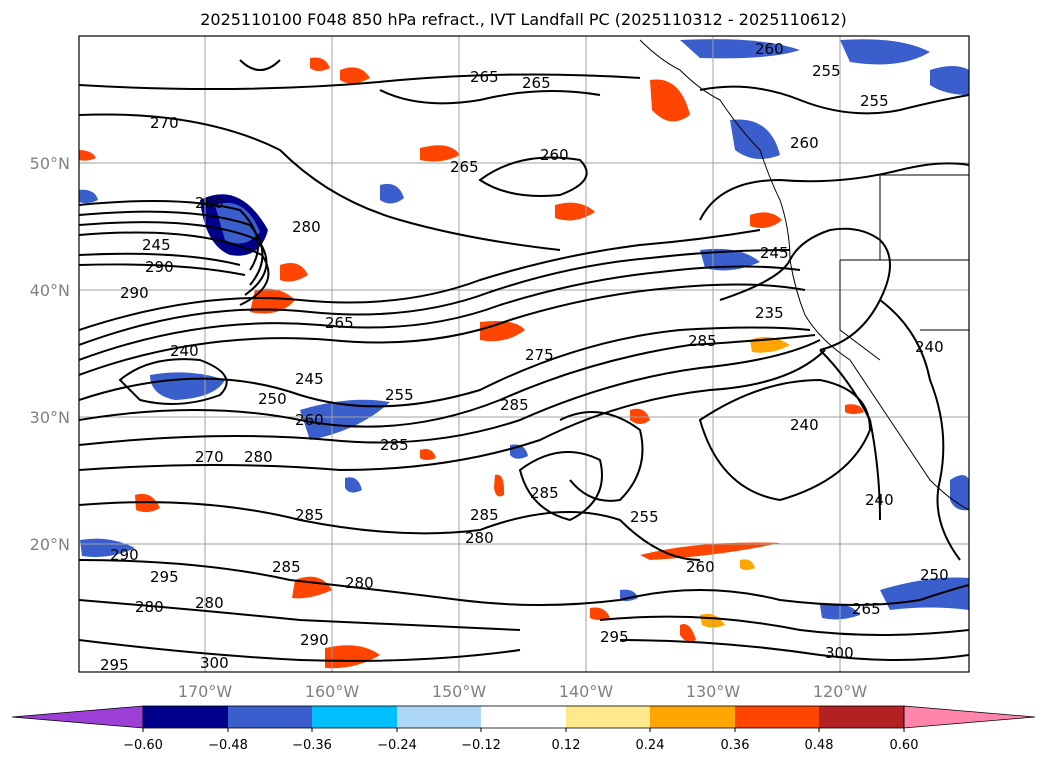 The height and width of the screenshot is (765, 1047). I want to click on lon-label-150w: 150°W, so click(459, 691).